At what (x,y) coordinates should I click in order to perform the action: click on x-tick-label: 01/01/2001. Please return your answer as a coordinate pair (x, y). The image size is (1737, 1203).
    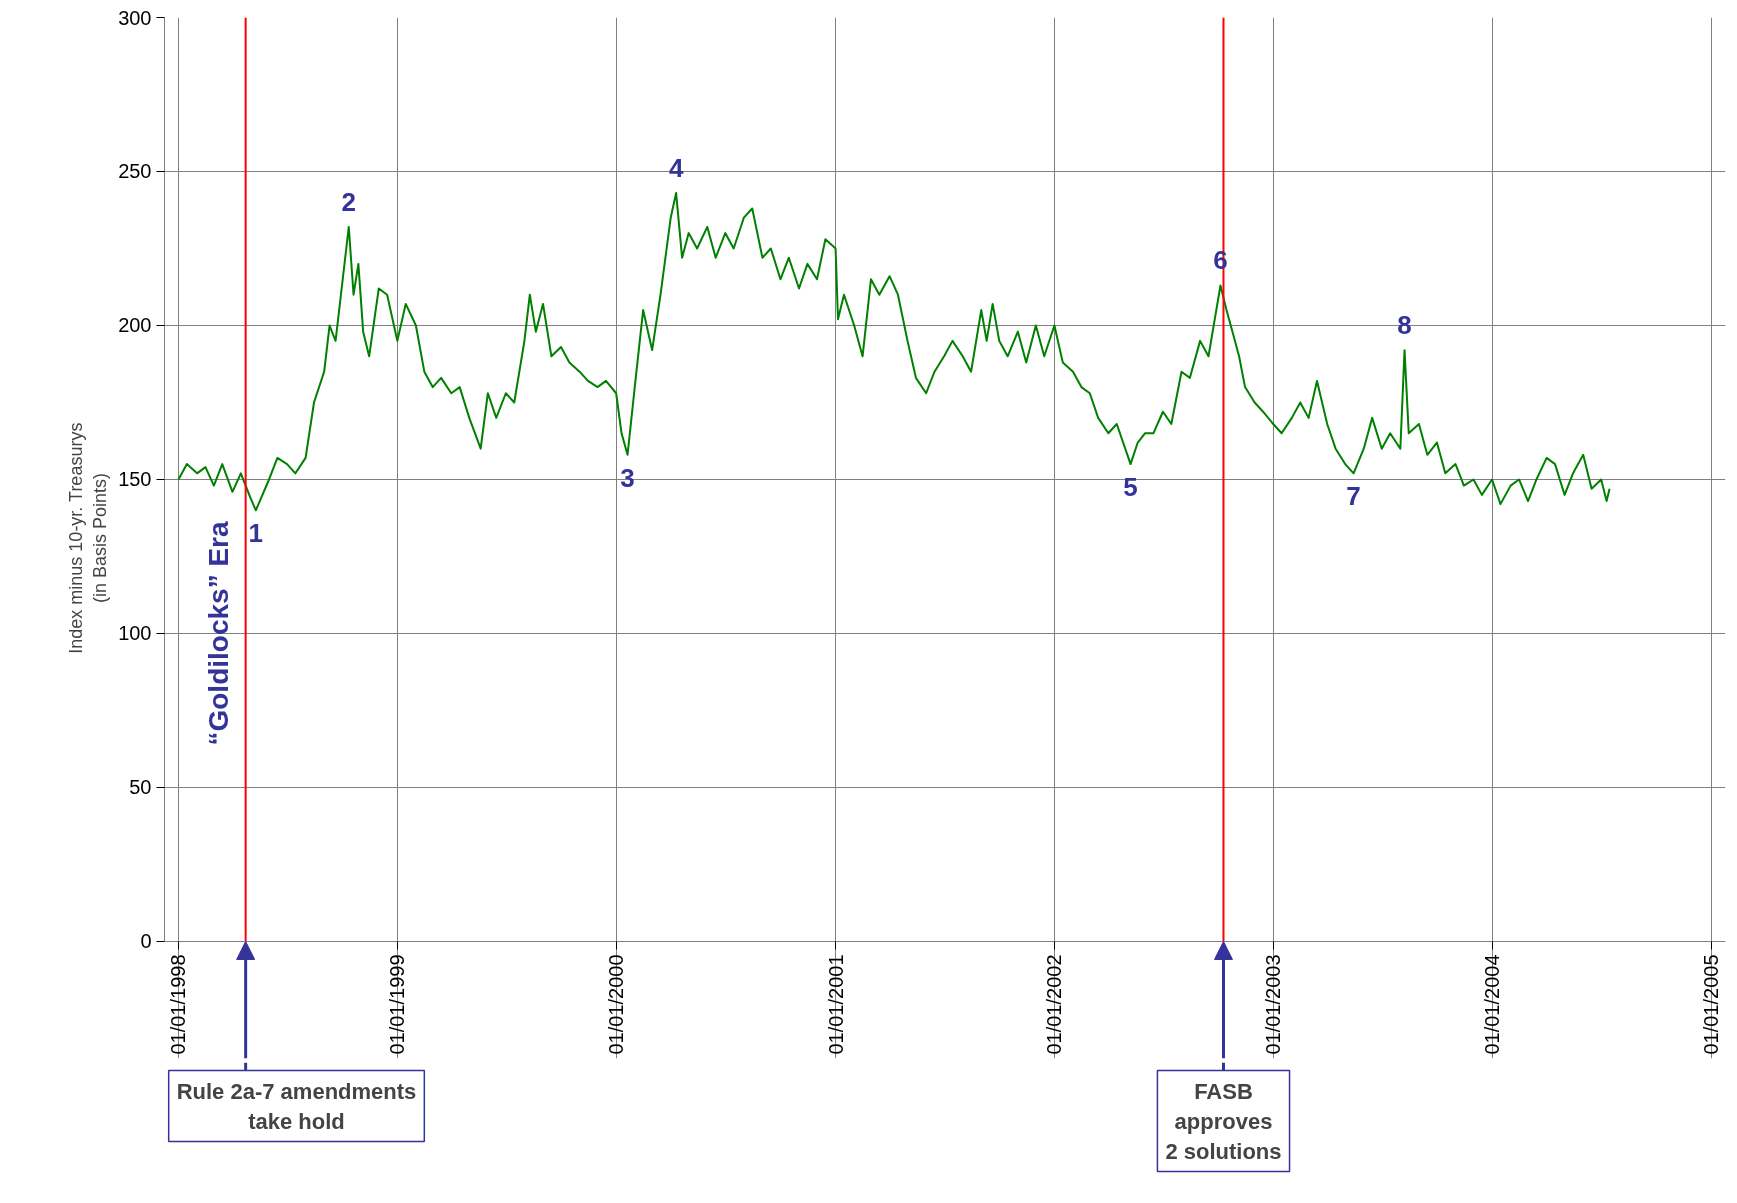
    Looking at the image, I should click on (835, 1004).